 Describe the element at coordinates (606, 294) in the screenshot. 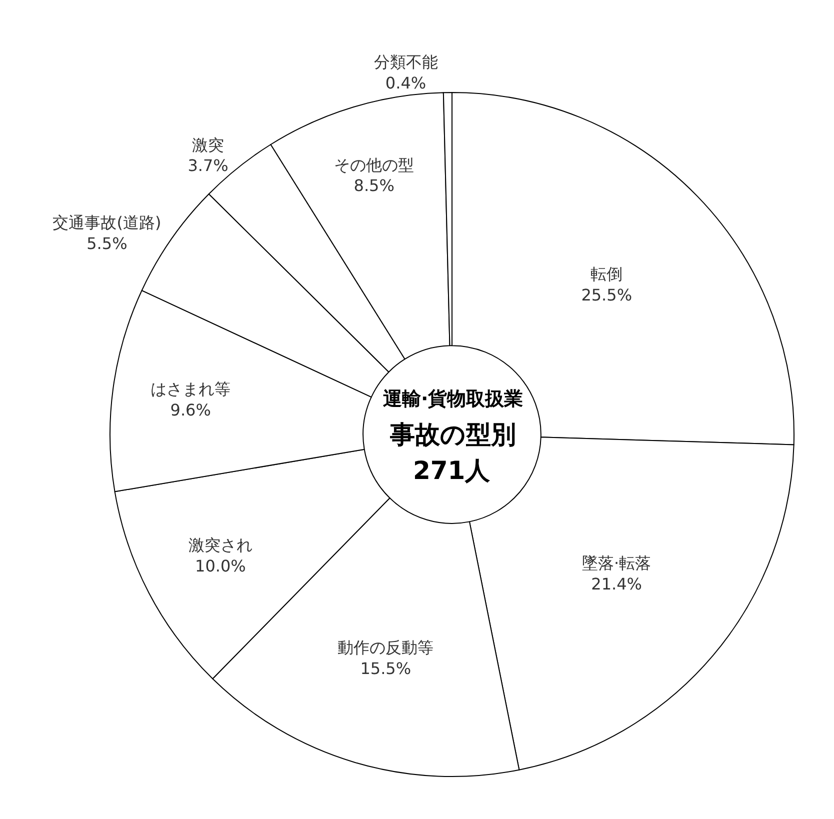

I see `data-label: 25.5%` at that location.